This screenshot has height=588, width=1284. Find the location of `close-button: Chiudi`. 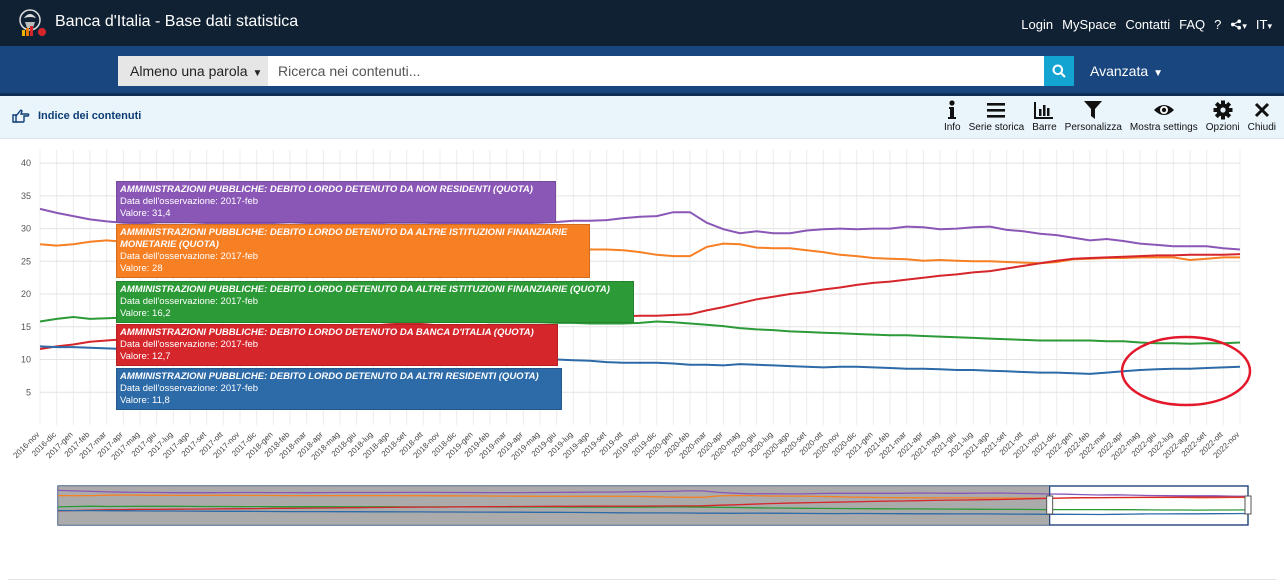

close-button: Chiudi is located at coordinates (1262, 116).